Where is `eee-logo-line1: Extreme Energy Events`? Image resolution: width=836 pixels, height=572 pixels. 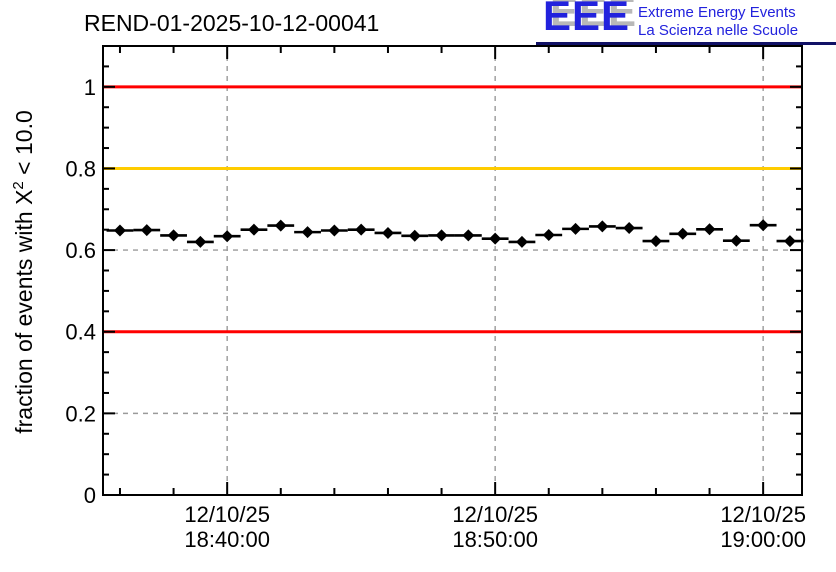 eee-logo-line1: Extreme Energy Events is located at coordinates (717, 12).